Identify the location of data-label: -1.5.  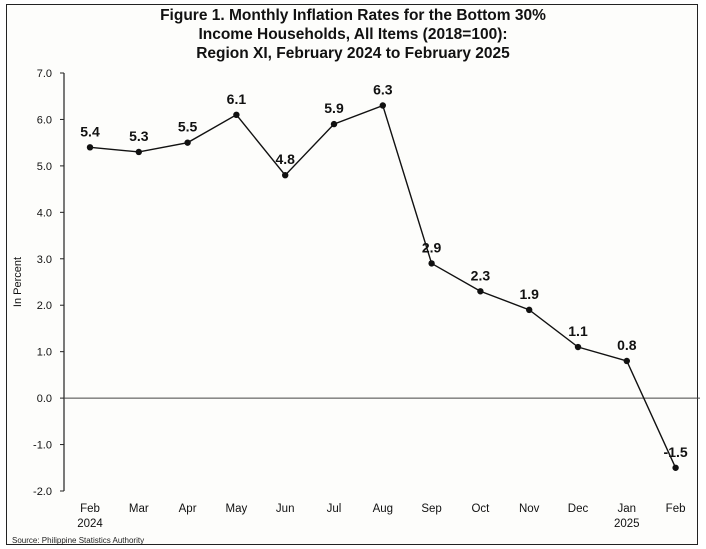
(676, 452).